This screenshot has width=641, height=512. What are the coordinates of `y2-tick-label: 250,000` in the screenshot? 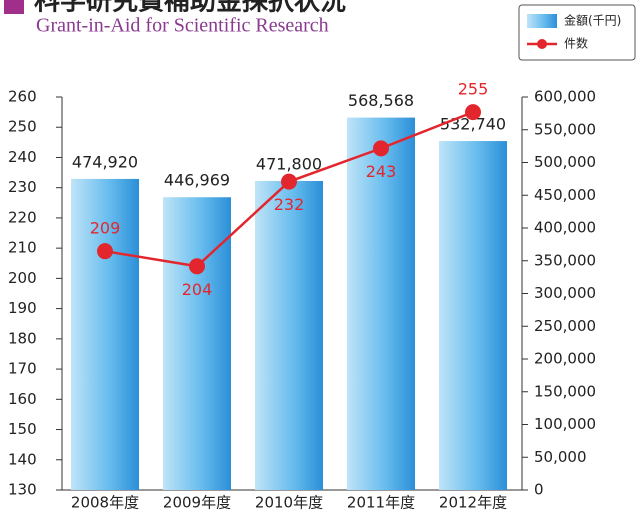 It's located at (565, 326).